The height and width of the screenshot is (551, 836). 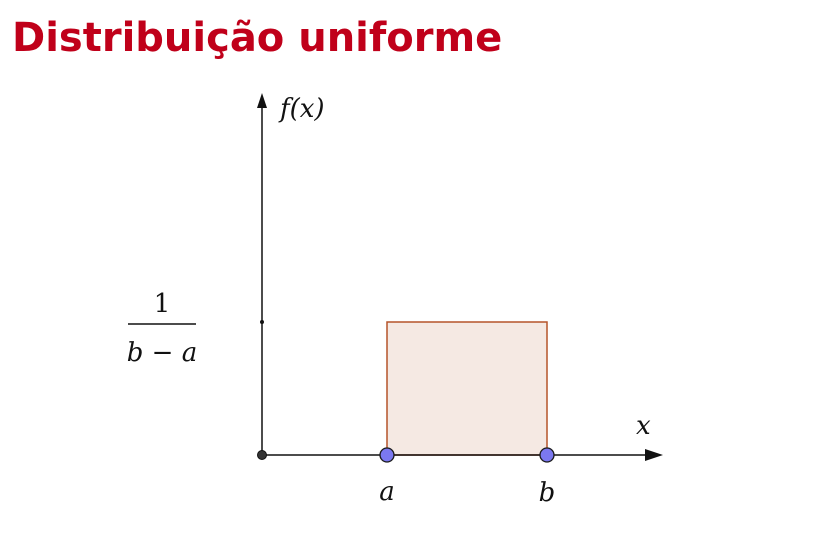 I want to click on y-axis-tick, so click(x=262, y=322).